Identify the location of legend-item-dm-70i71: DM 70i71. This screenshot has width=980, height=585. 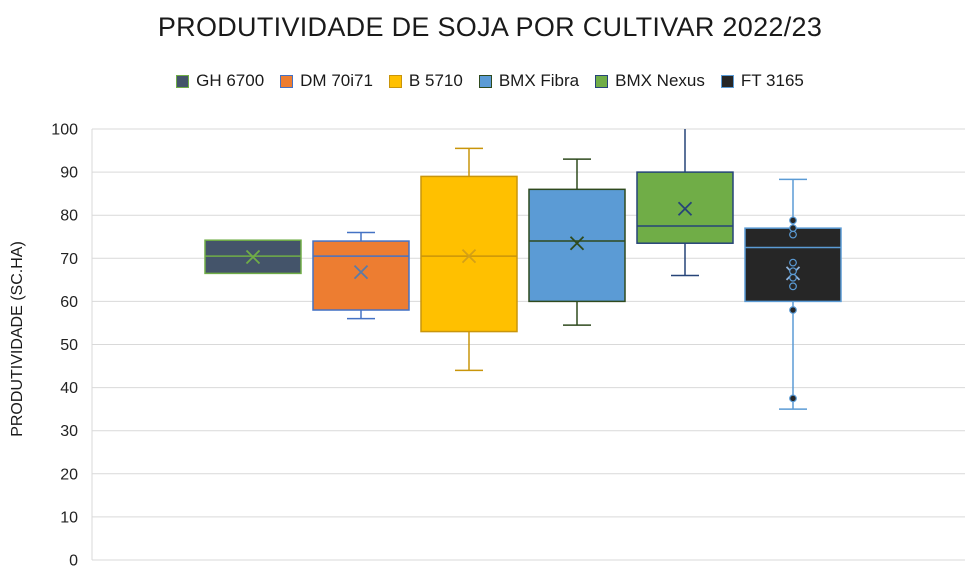
(326, 81).